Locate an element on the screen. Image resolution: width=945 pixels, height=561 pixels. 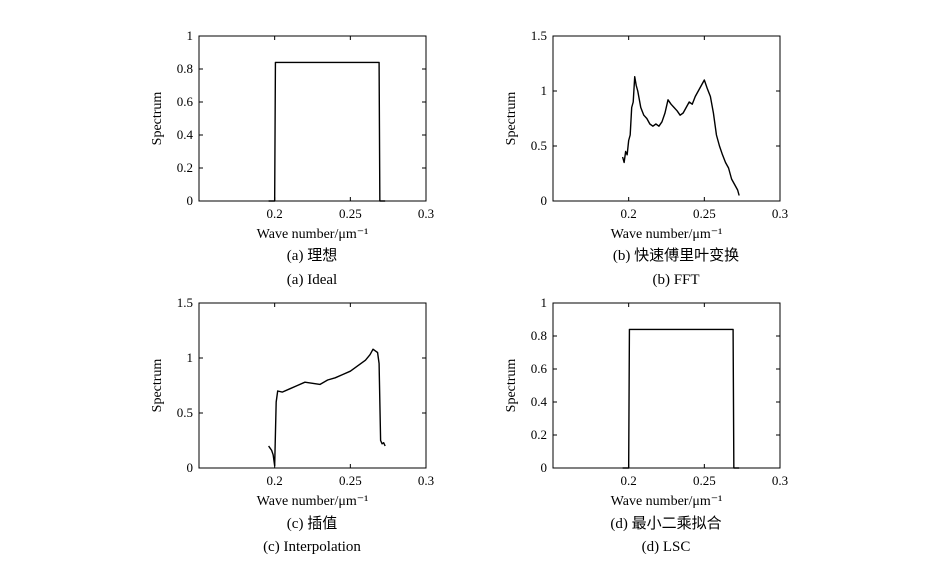
caption-english: (c) Interpolation is located at coordinates (312, 547).